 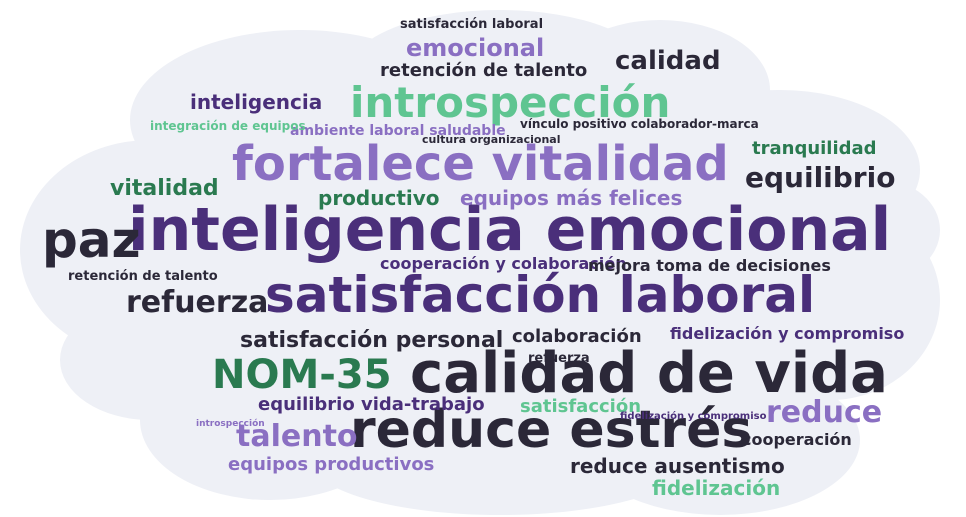 I want to click on word-refuerza-small: refuerza, so click(x=559, y=358).